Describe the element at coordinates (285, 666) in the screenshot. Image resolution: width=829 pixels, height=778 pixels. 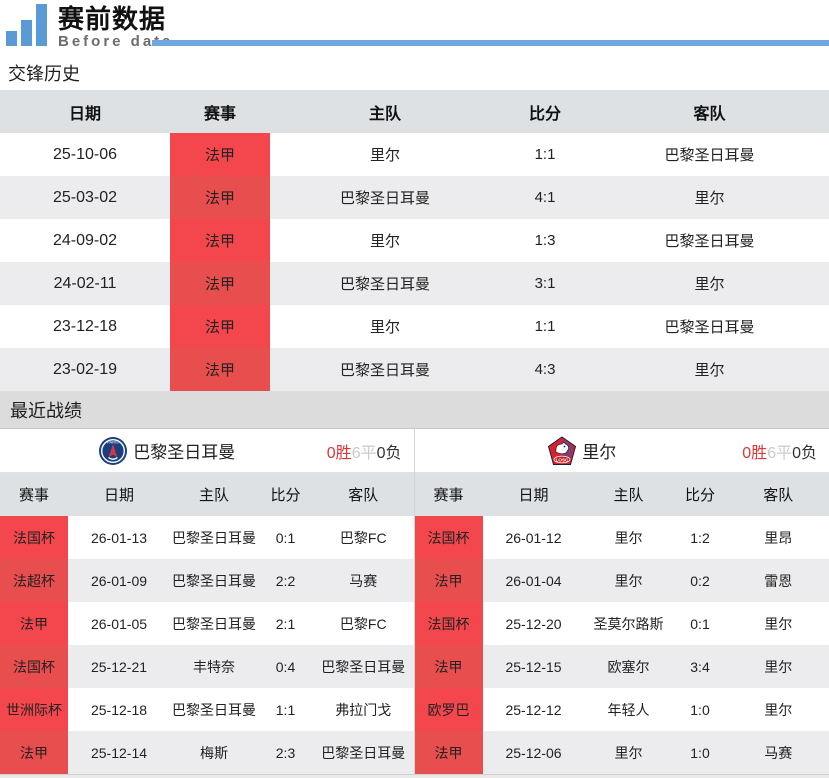
I see `match-score: 0:4` at that location.